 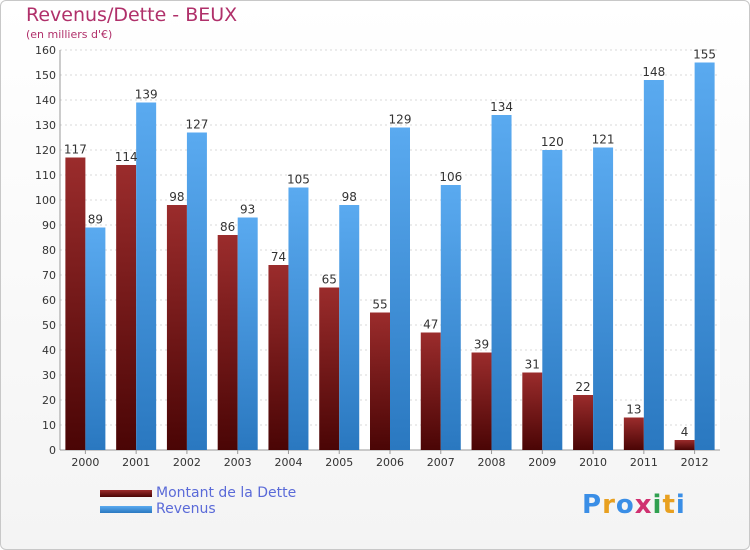 I want to click on data-label: 148, so click(x=653, y=72).